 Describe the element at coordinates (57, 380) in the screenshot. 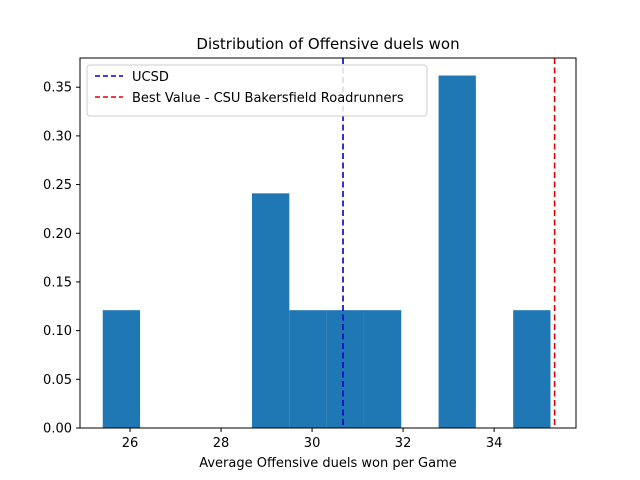

I see `y-tick-label: 0.05` at that location.